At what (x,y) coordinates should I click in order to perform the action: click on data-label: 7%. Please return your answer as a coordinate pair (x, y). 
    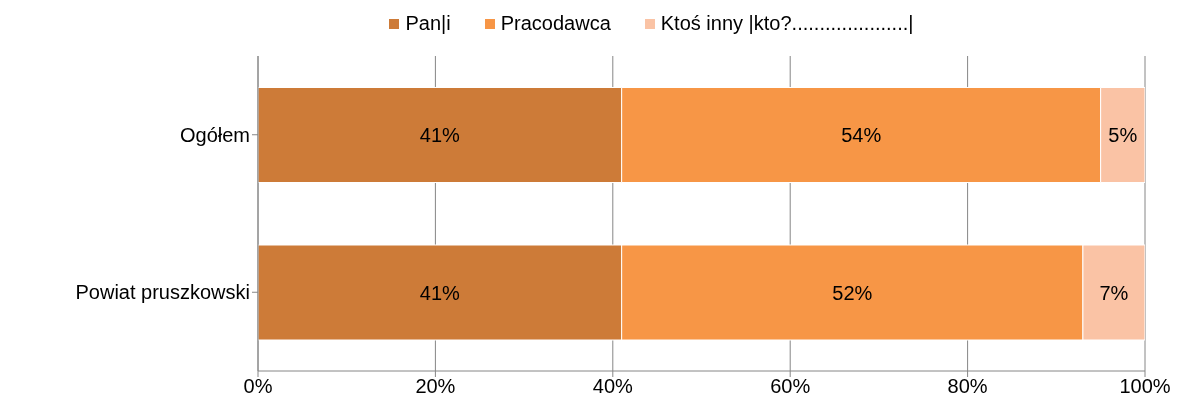
    Looking at the image, I should click on (1114, 292).